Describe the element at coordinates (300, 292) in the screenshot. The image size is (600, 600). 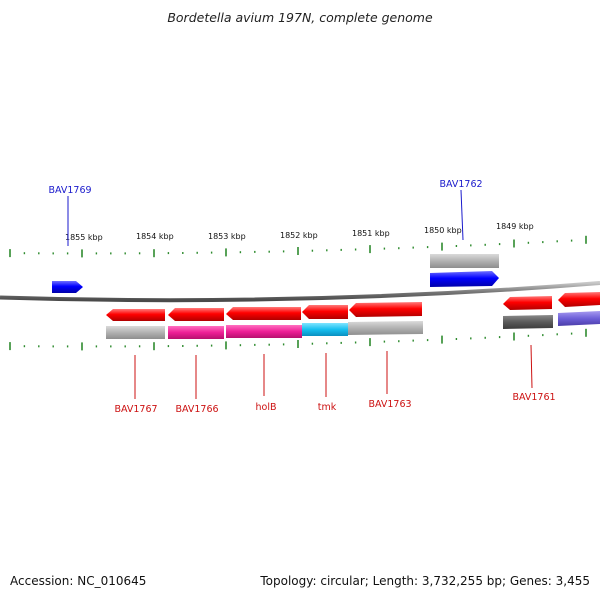
I see `genome-backbone` at that location.